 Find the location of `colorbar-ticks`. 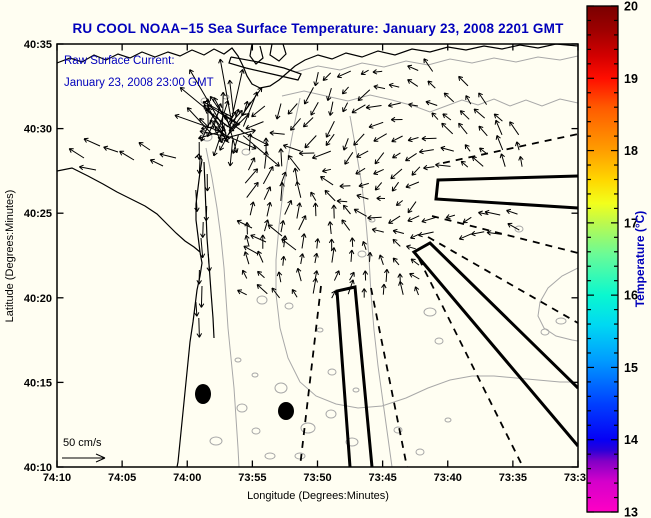

colorbar-ticks is located at coordinates (602, 259).